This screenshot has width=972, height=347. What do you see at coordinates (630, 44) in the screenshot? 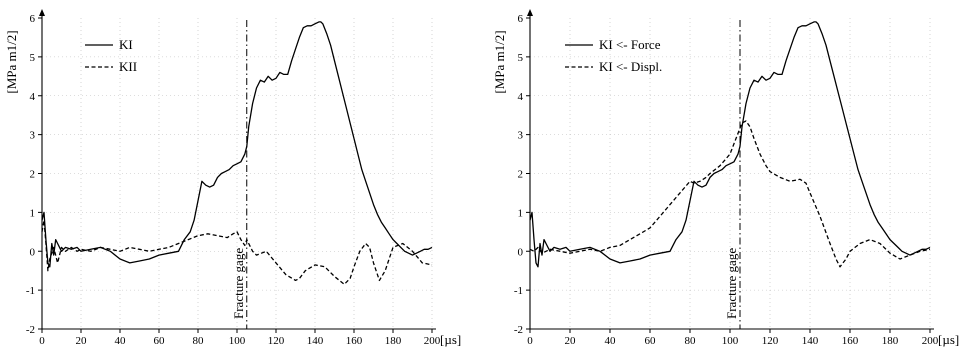
I see `legend-label-1: KI <- Force` at bounding box center [630, 44].